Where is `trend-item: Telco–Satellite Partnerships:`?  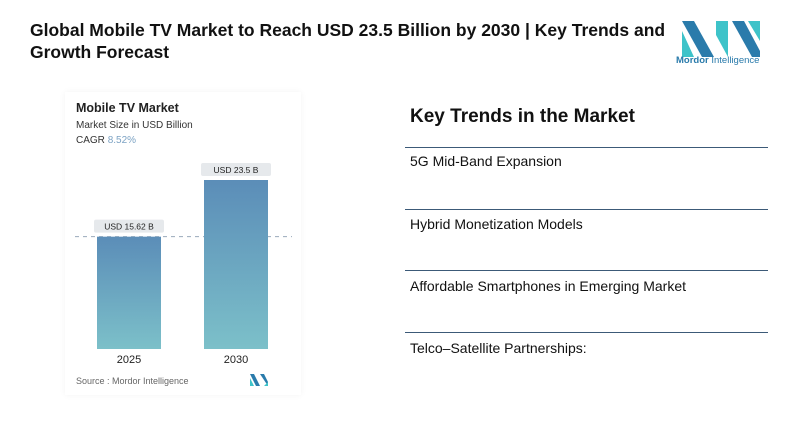 trend-item: Telco–Satellite Partnerships: is located at coordinates (498, 348).